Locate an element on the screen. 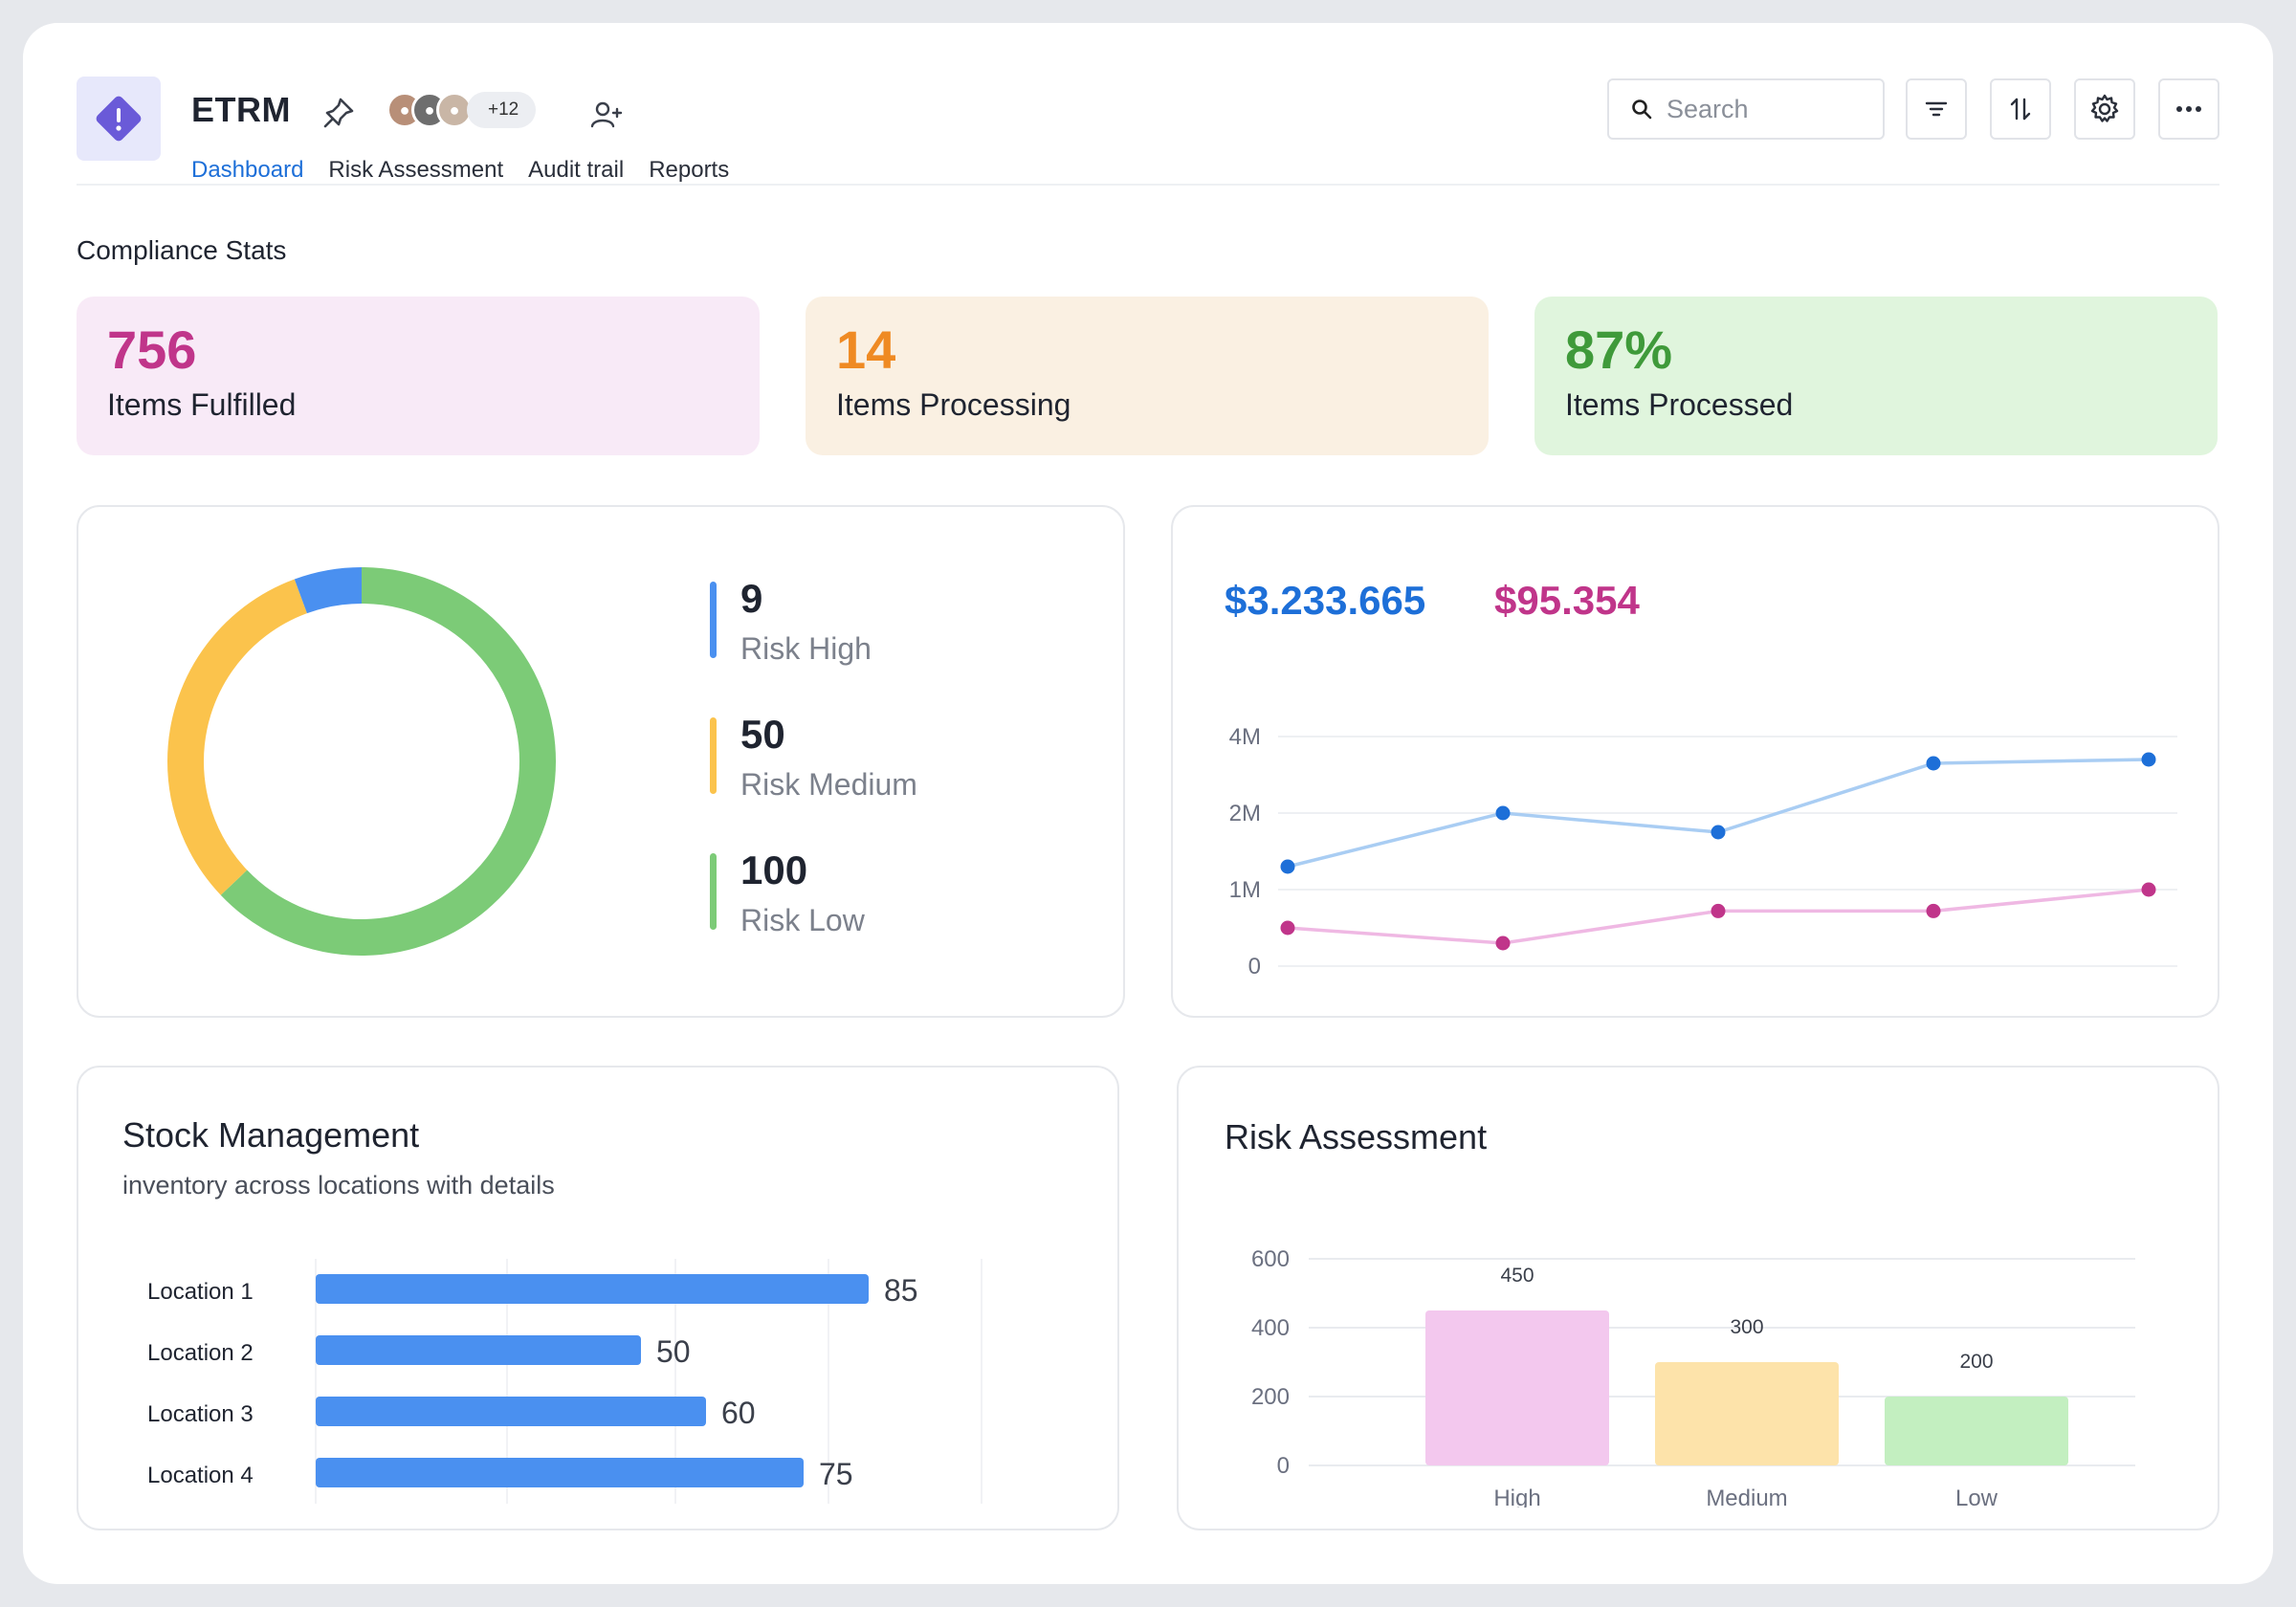  section-title: Compliance Stats is located at coordinates (182, 250).